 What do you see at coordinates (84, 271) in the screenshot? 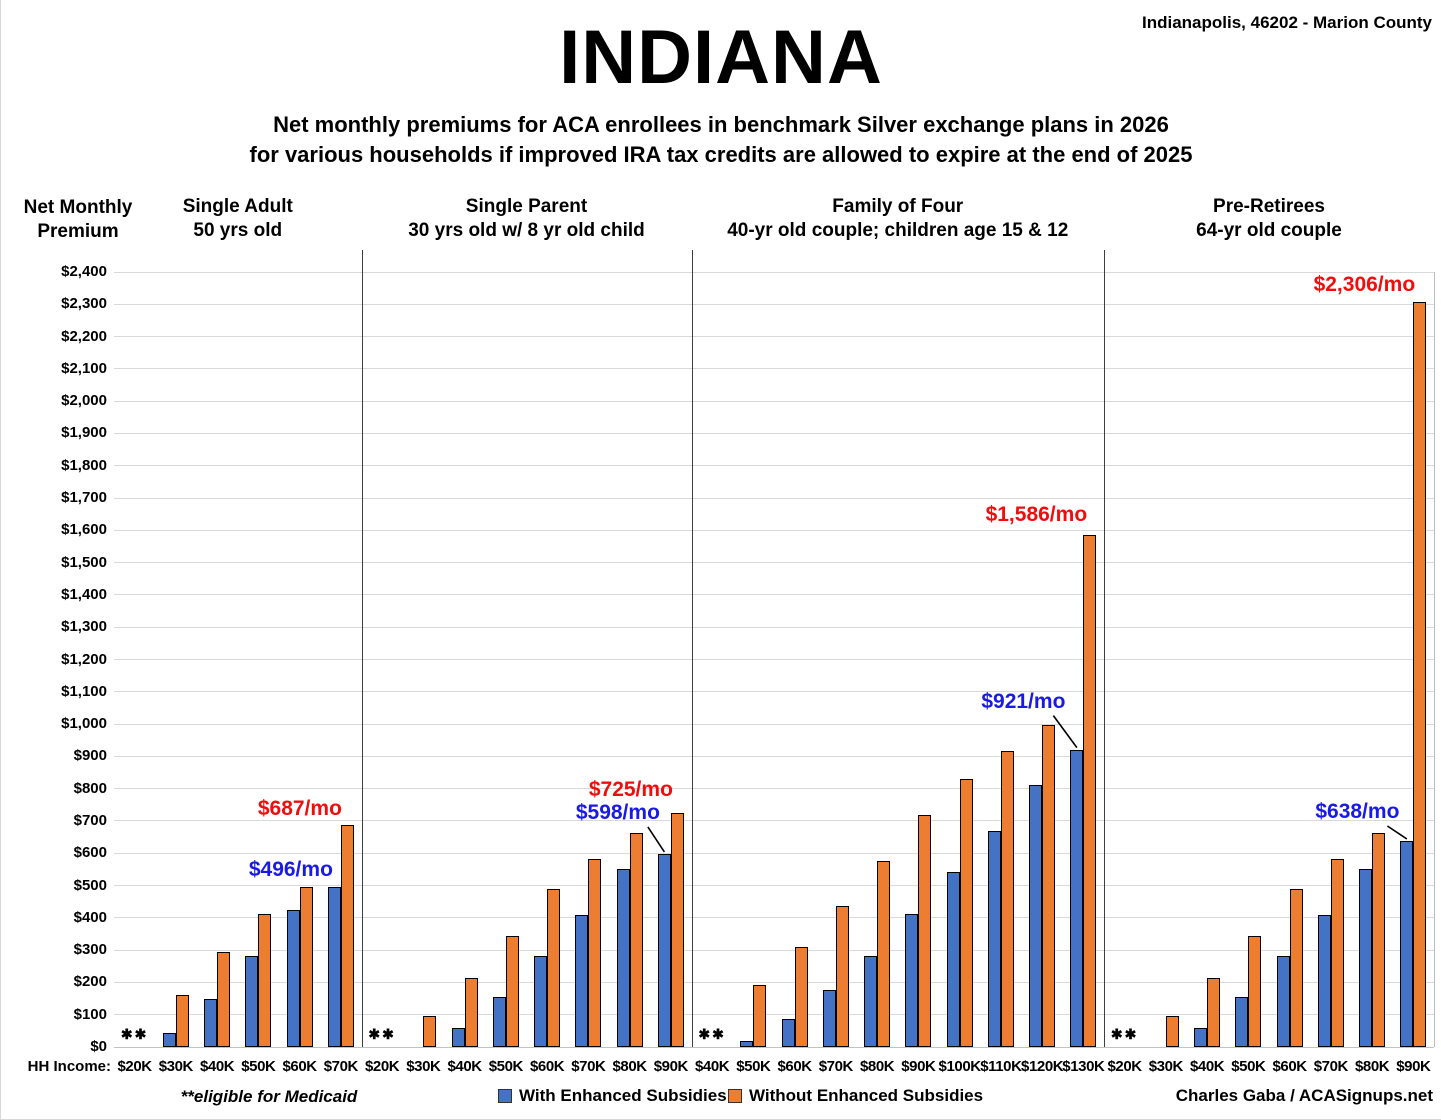
I see `y-tick-label: $2,400` at bounding box center [84, 271].